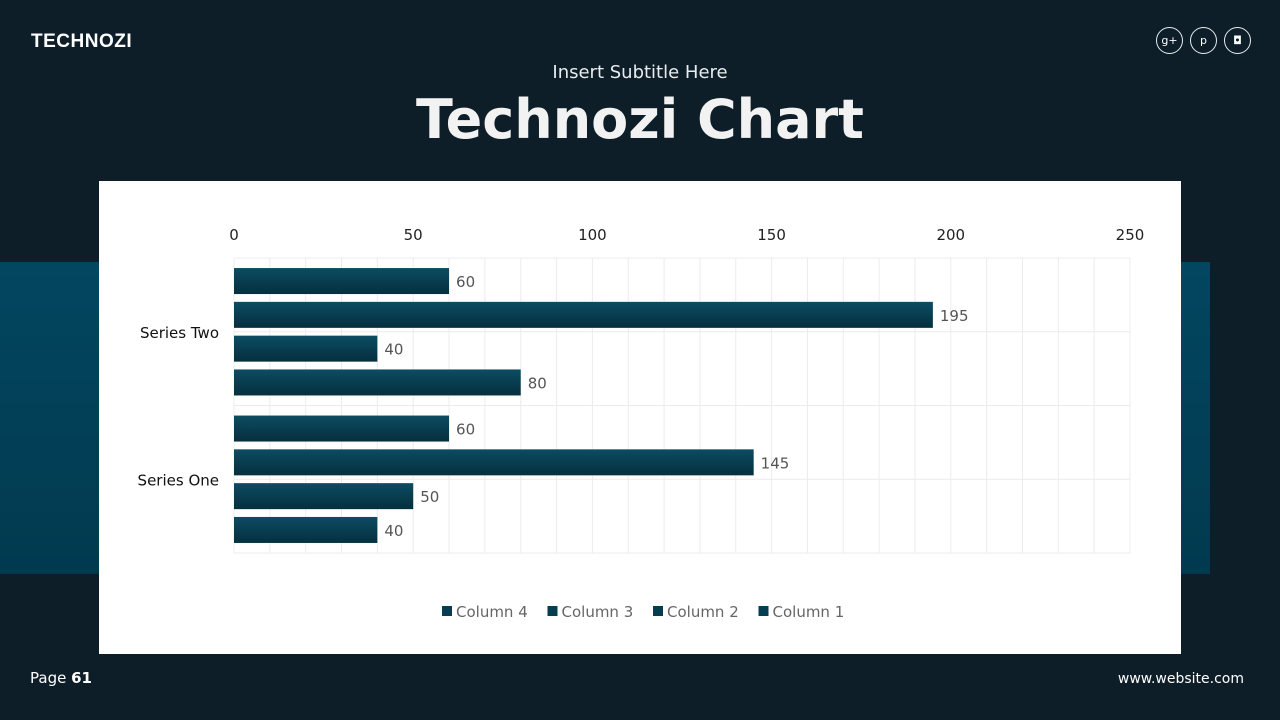 Image resolution: width=1280 pixels, height=720 pixels. What do you see at coordinates (950, 235) in the screenshot?
I see `x-tick-label: 200` at bounding box center [950, 235].